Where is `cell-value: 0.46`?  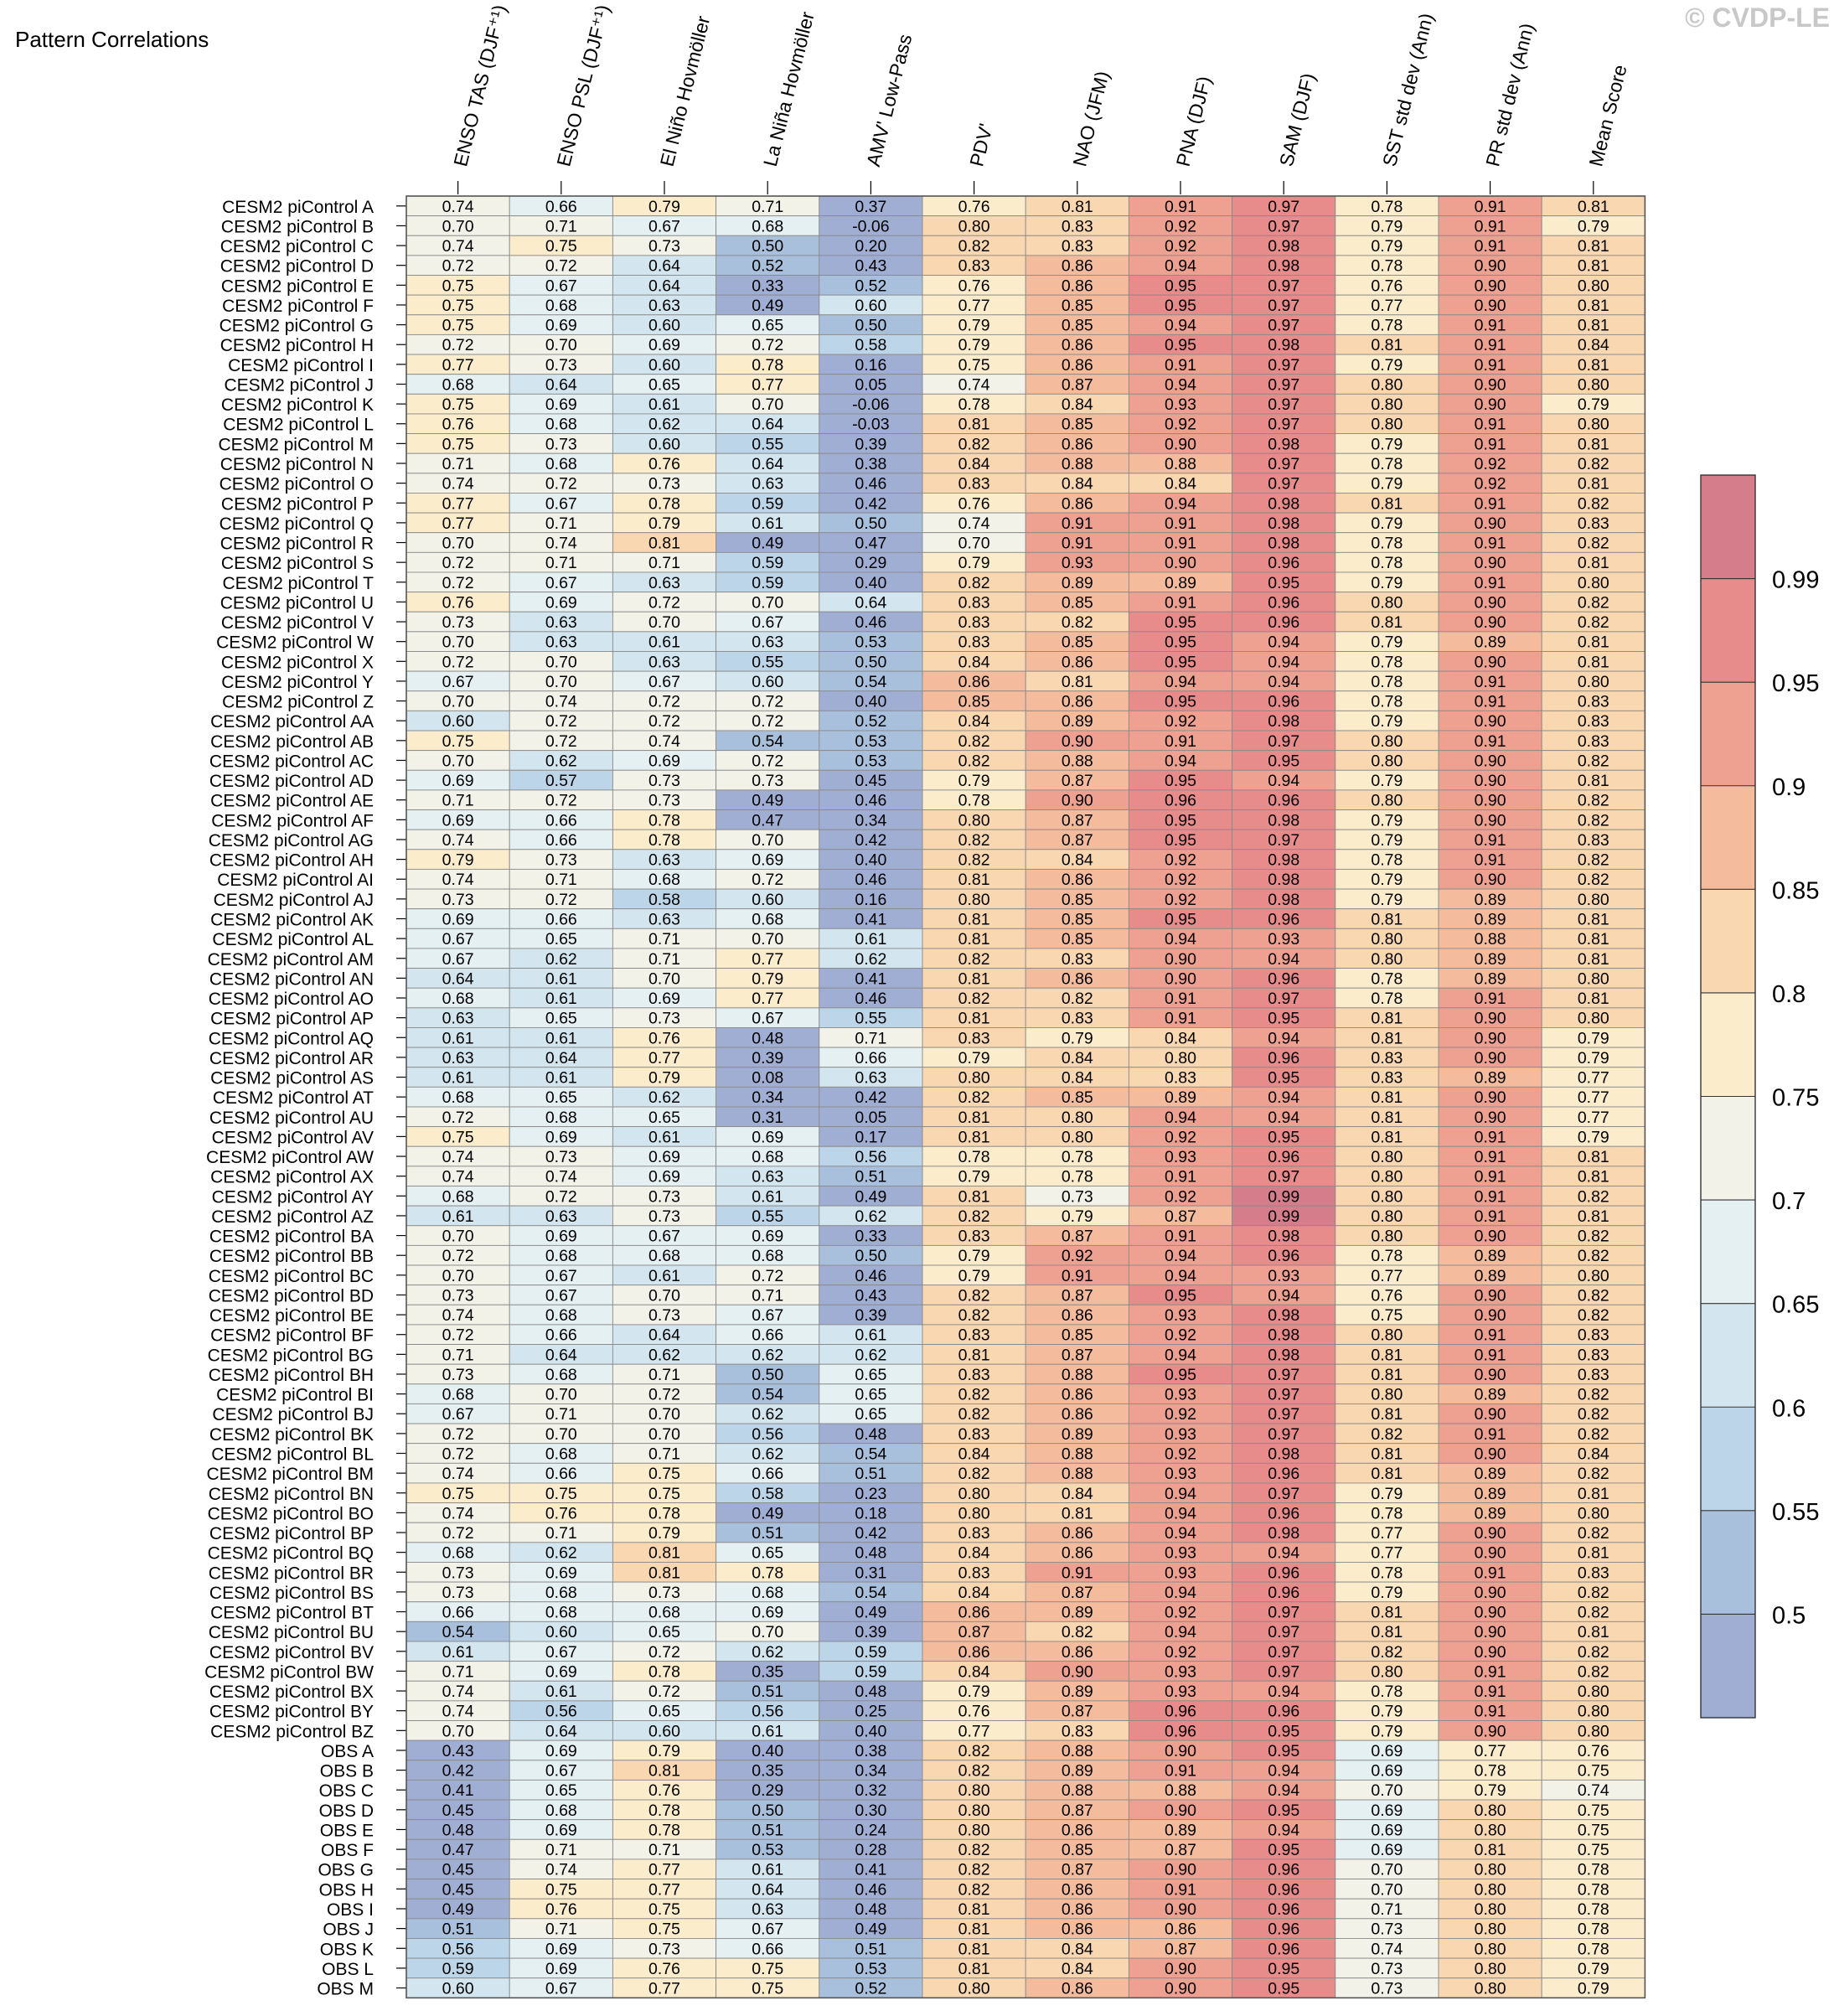 cell-value: 0.46 is located at coordinates (870, 999).